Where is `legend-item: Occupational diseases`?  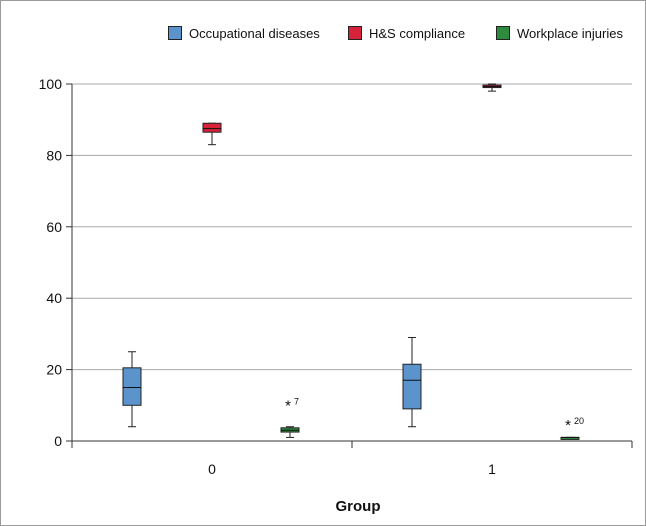 legend-item: Occupational diseases is located at coordinates (244, 33).